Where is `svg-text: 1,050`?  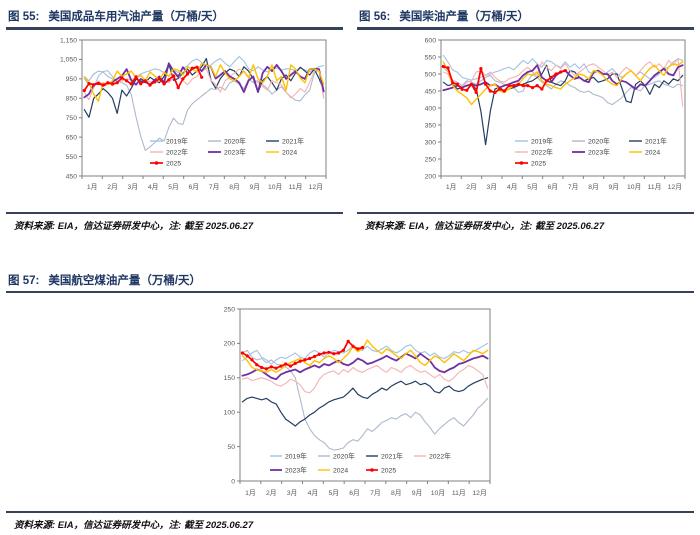 svg-text: 1,050 is located at coordinates (68, 59).